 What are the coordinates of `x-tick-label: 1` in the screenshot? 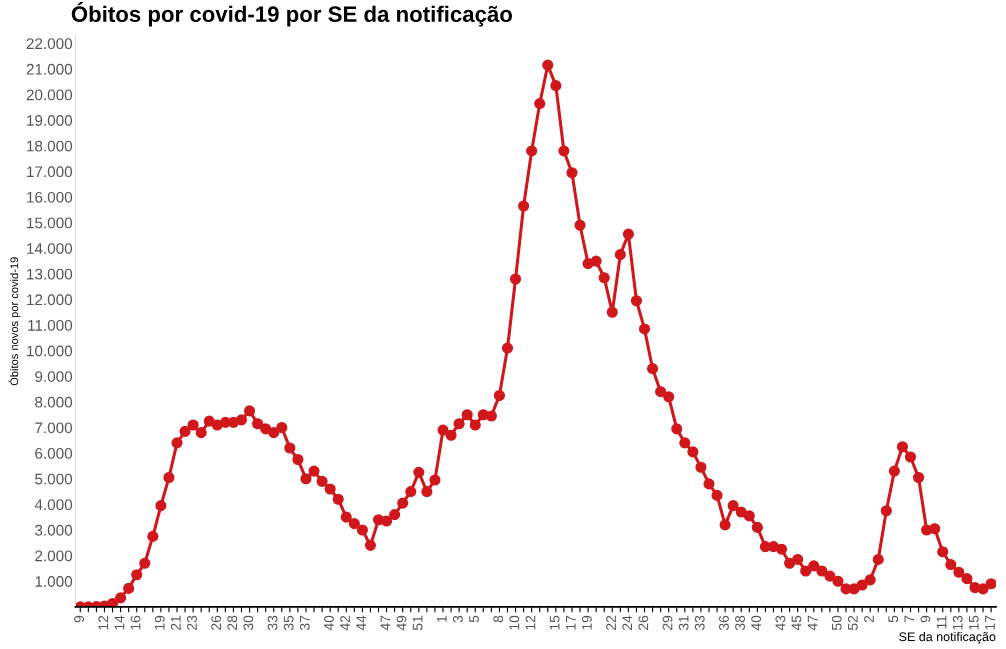 It's located at (442, 618).